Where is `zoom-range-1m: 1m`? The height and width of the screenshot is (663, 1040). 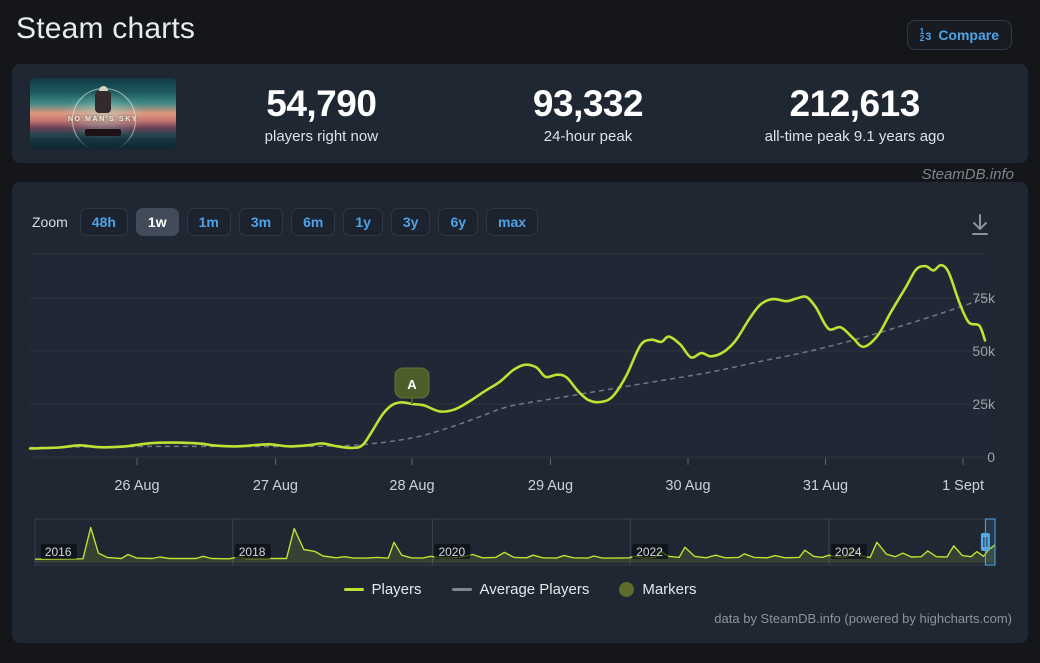 zoom-range-1m: 1m is located at coordinates (208, 222).